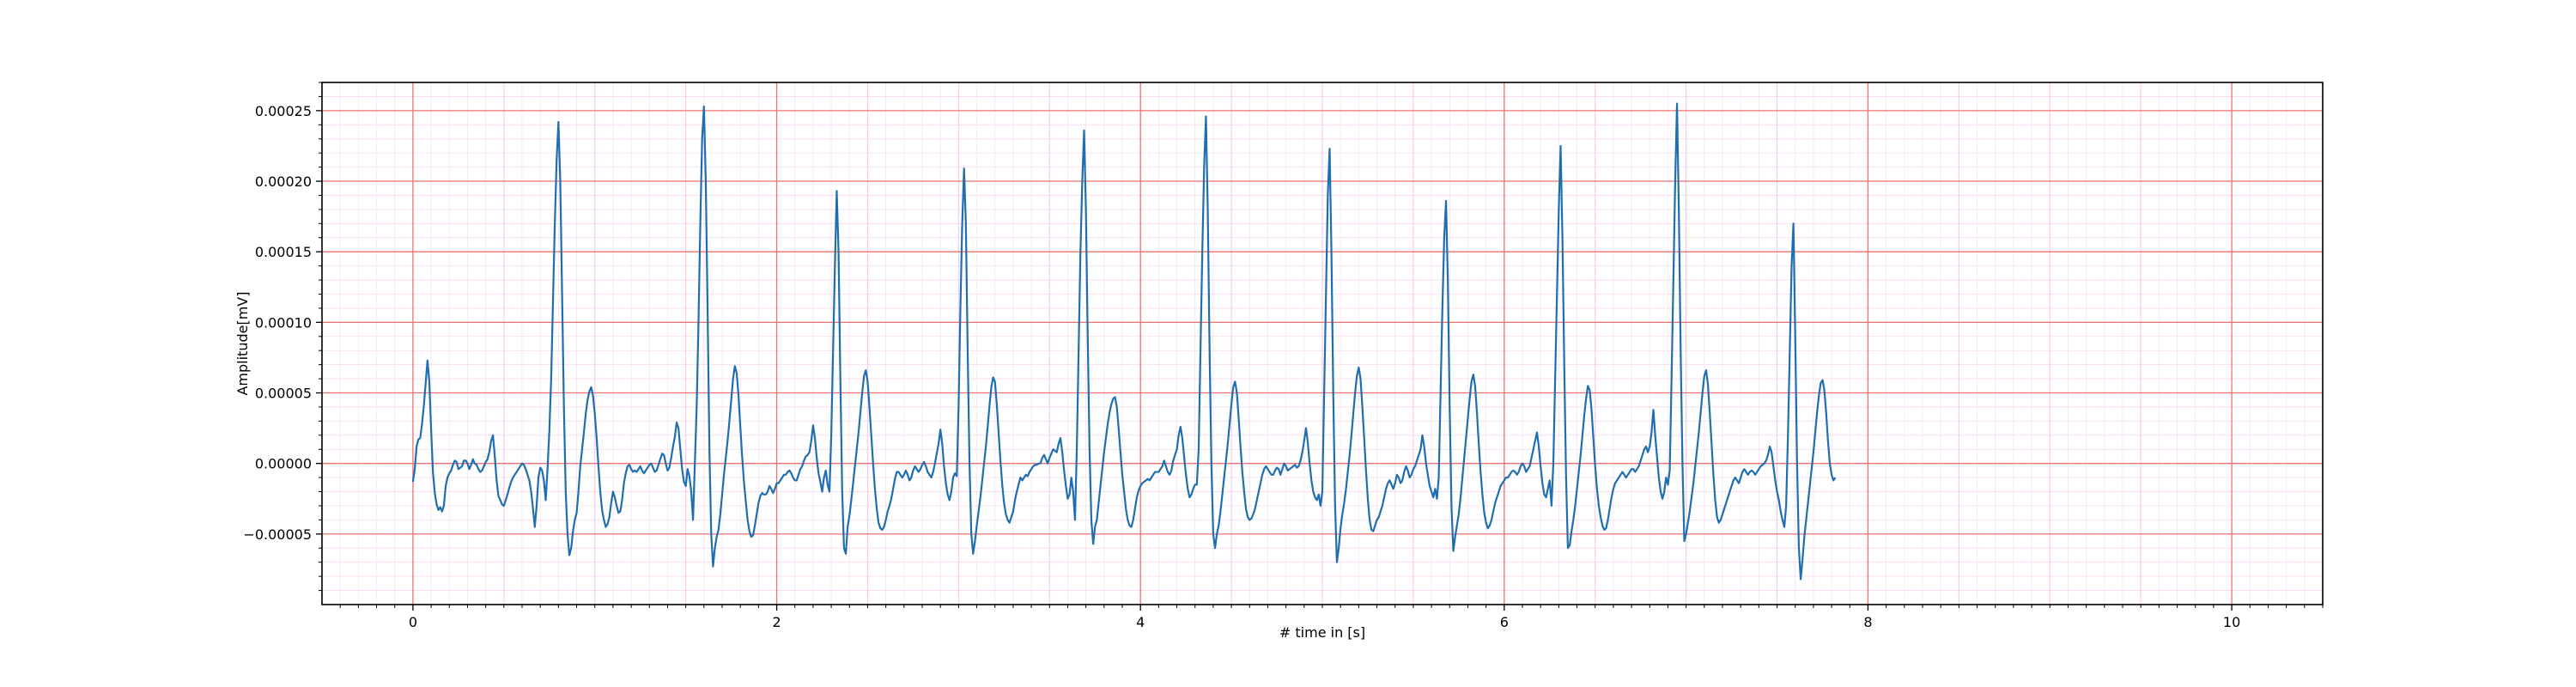 Image resolution: width=2576 pixels, height=687 pixels. Describe the element at coordinates (1331, 617) in the screenshot. I see `x-axis: 0 2 4 6 8 10` at that location.